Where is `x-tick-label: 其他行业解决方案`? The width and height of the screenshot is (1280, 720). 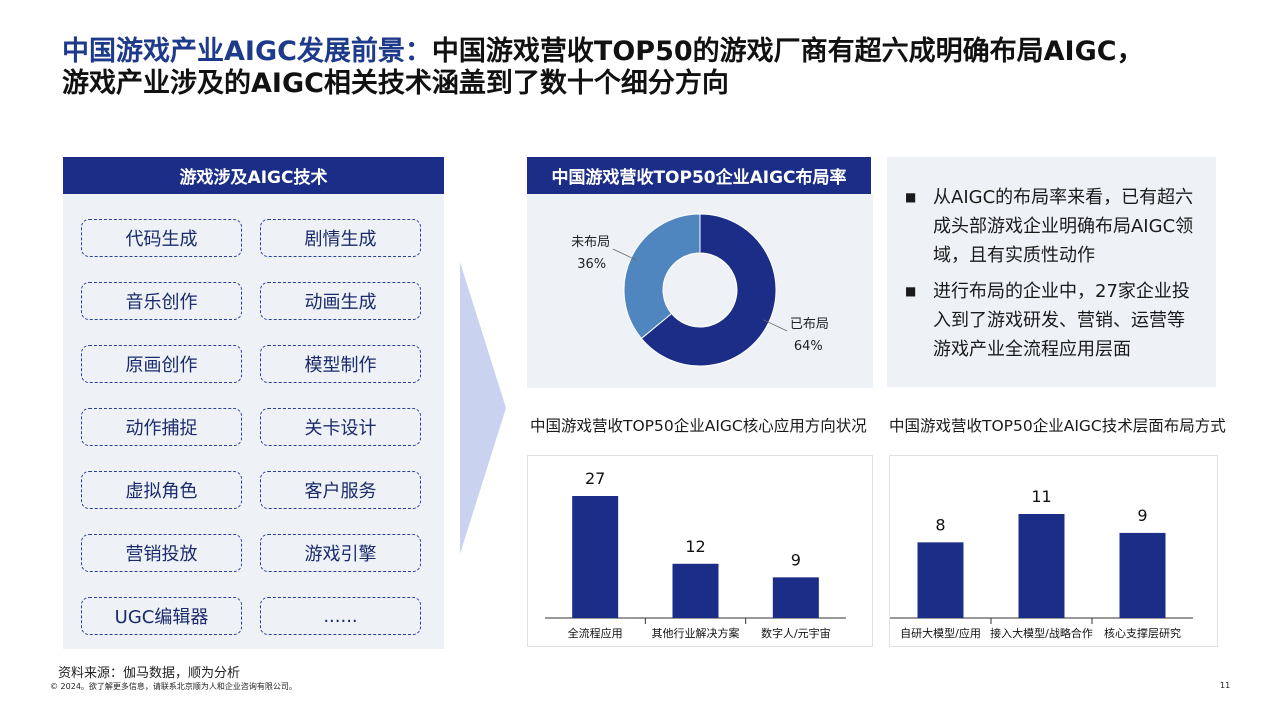
x-tick-label: 其他行业解决方案 is located at coordinates (696, 633).